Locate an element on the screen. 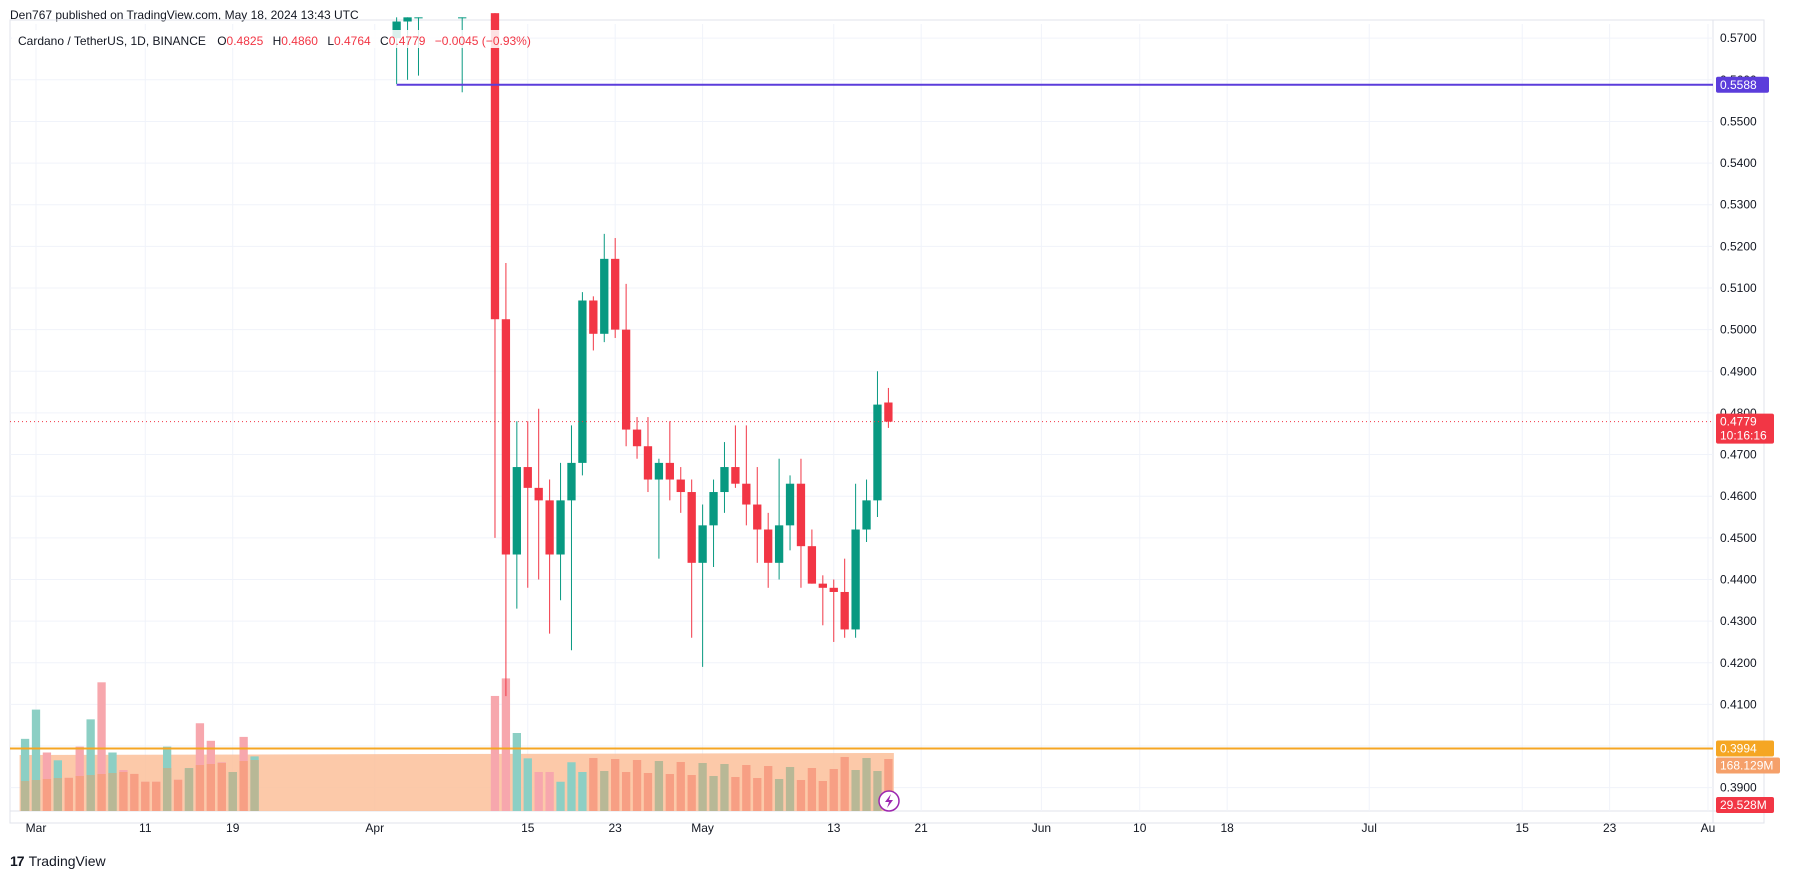 The image size is (1794, 882). support-price-badge-bg is located at coordinates (1745, 748).